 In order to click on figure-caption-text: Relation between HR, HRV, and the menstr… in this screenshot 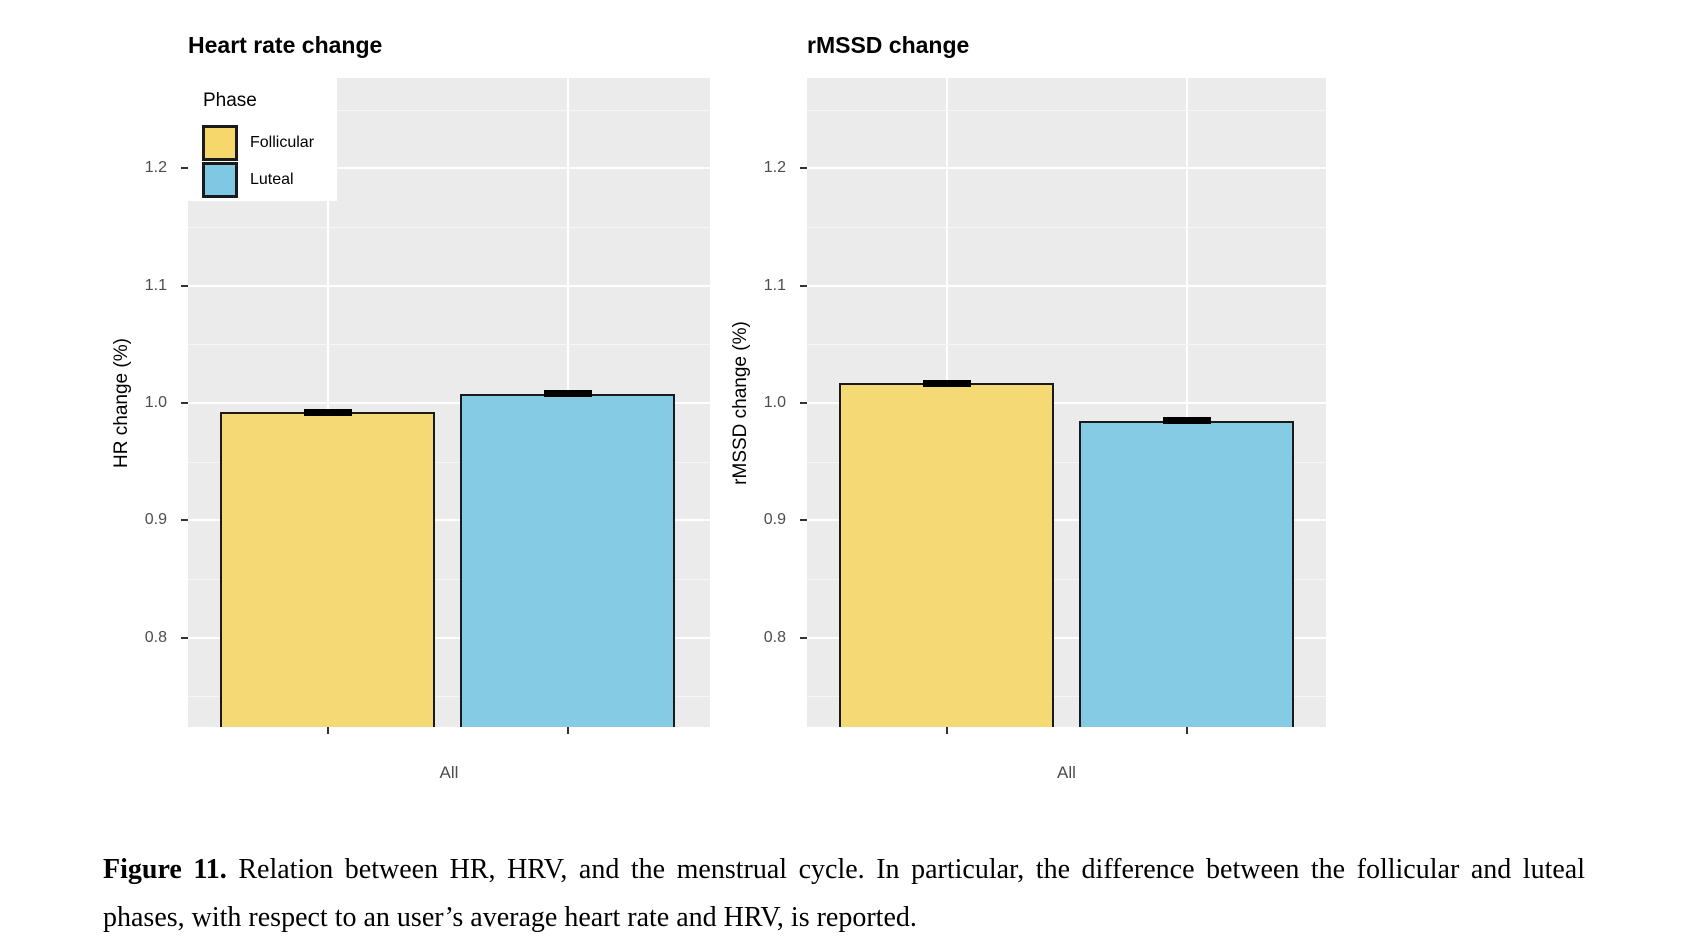, I will do `click(844, 893)`.